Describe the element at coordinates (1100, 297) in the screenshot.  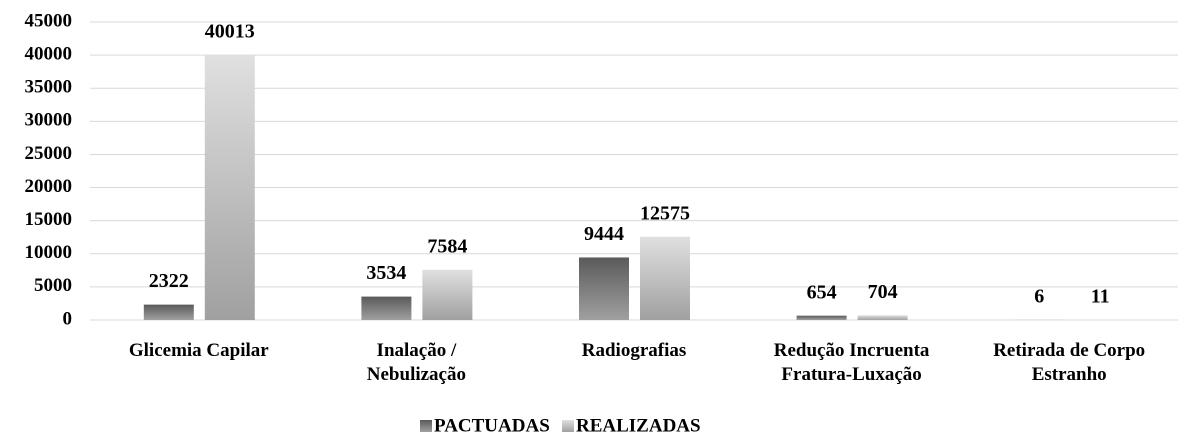
I see `data-label: 11` at that location.